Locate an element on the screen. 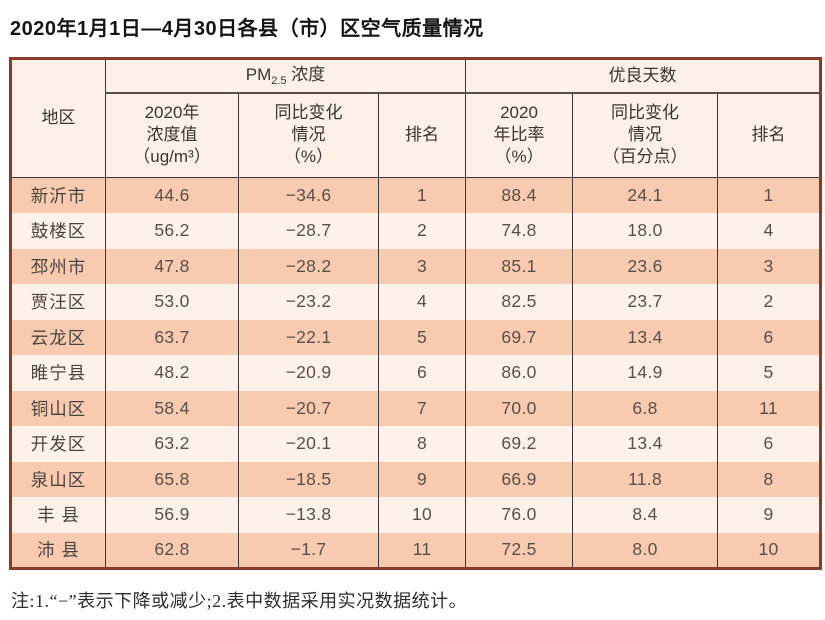 This screenshot has height=620, width=825. cell-pm-rank: 1 is located at coordinates (421, 195).